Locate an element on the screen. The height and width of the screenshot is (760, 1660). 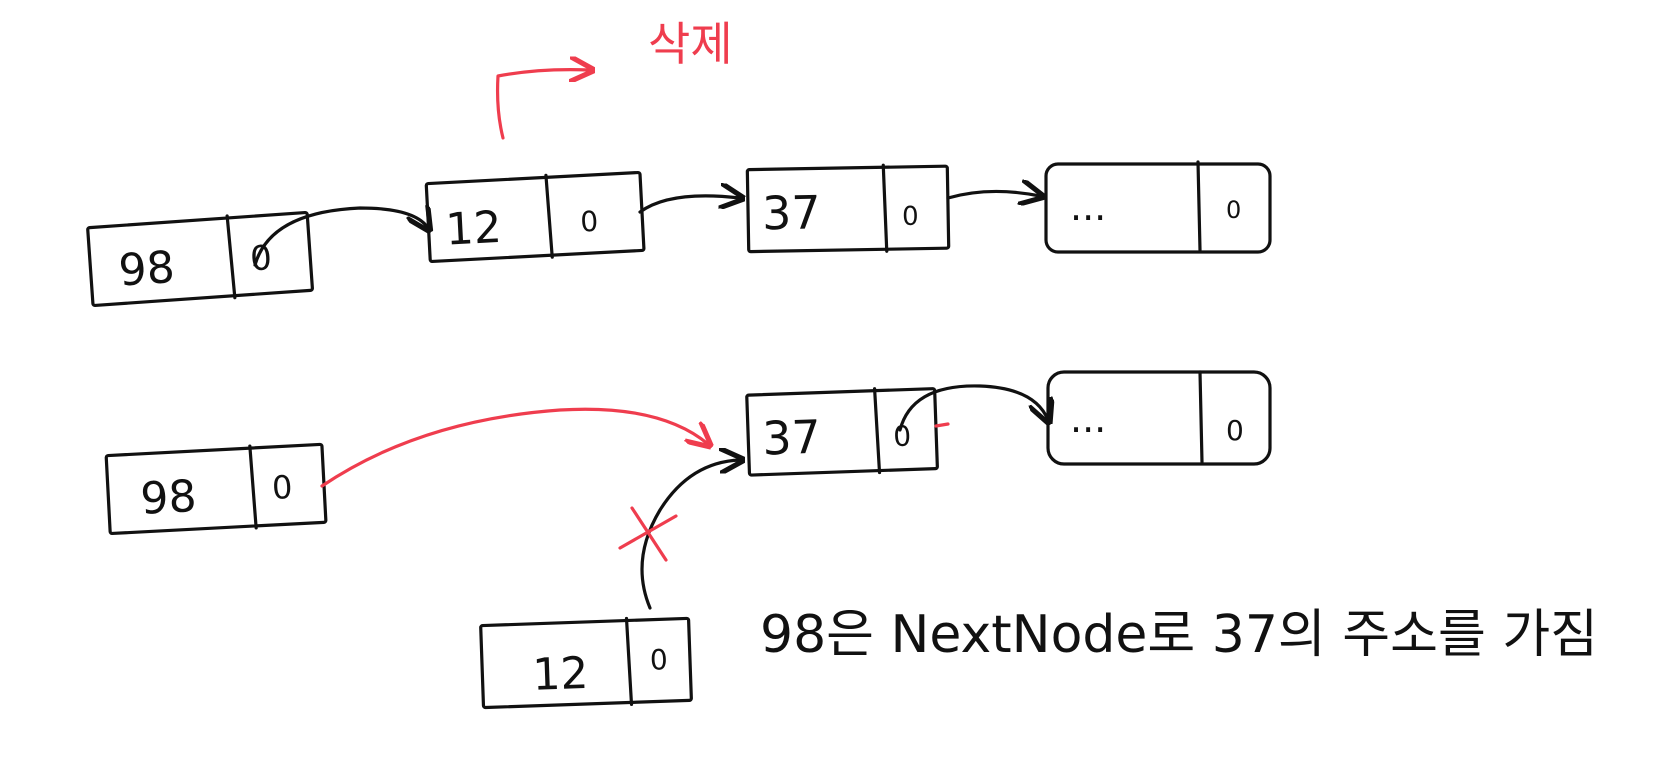
row1-node-37: 37 0 is located at coordinates (848, 208).